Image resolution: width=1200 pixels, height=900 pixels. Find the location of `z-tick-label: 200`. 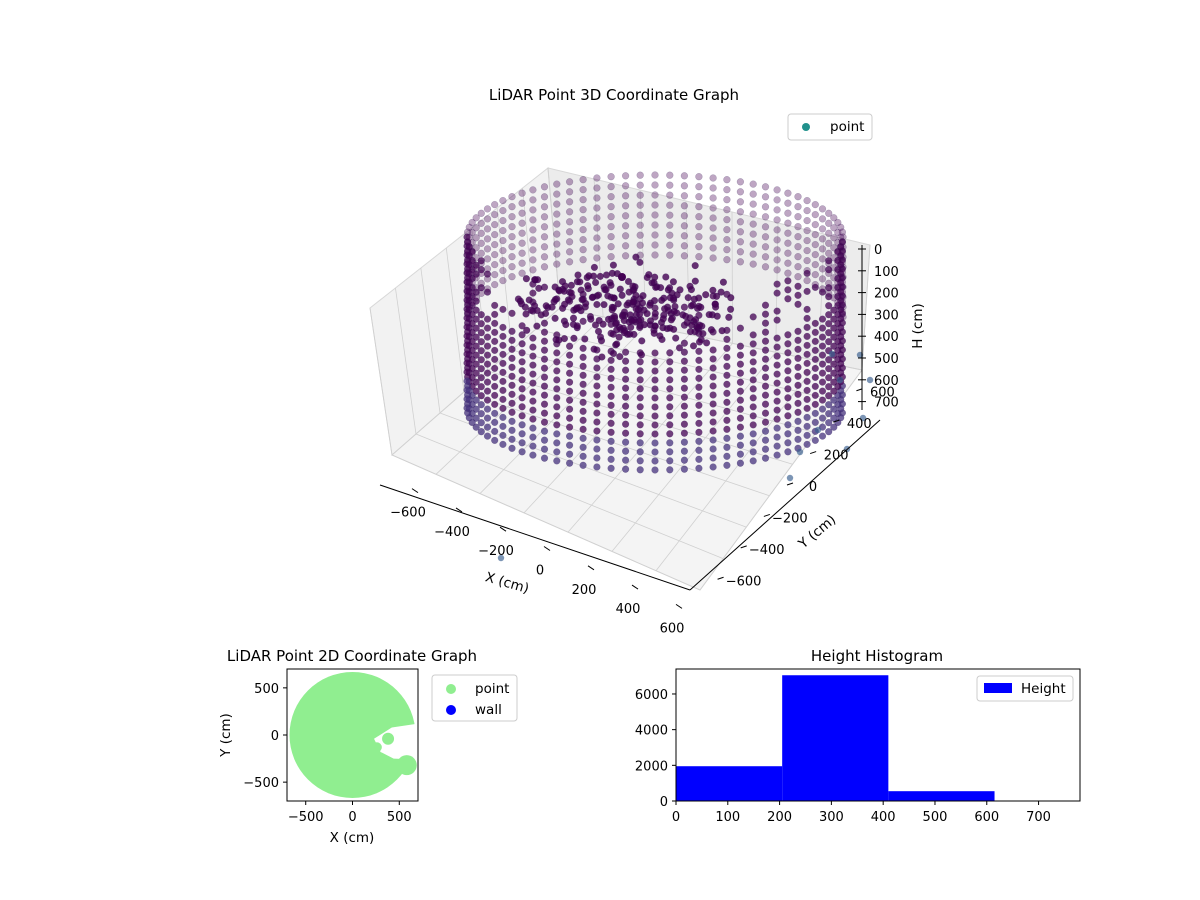

z-tick-label: 200 is located at coordinates (886, 294).